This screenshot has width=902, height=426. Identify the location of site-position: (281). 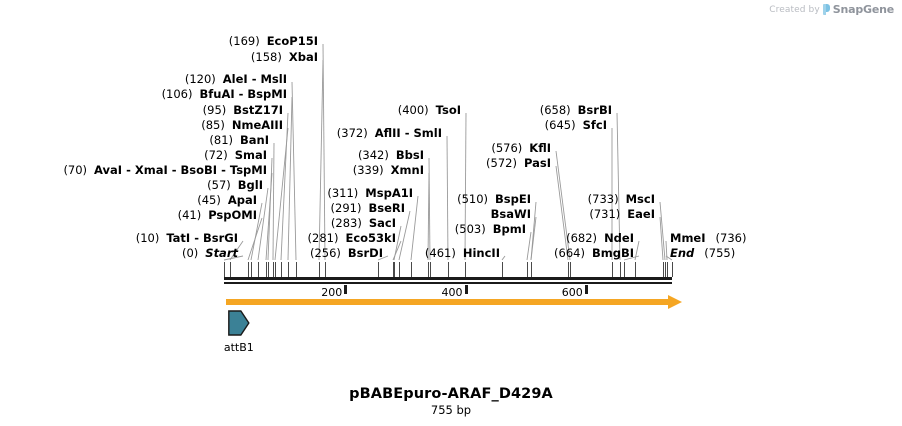
(323, 238).